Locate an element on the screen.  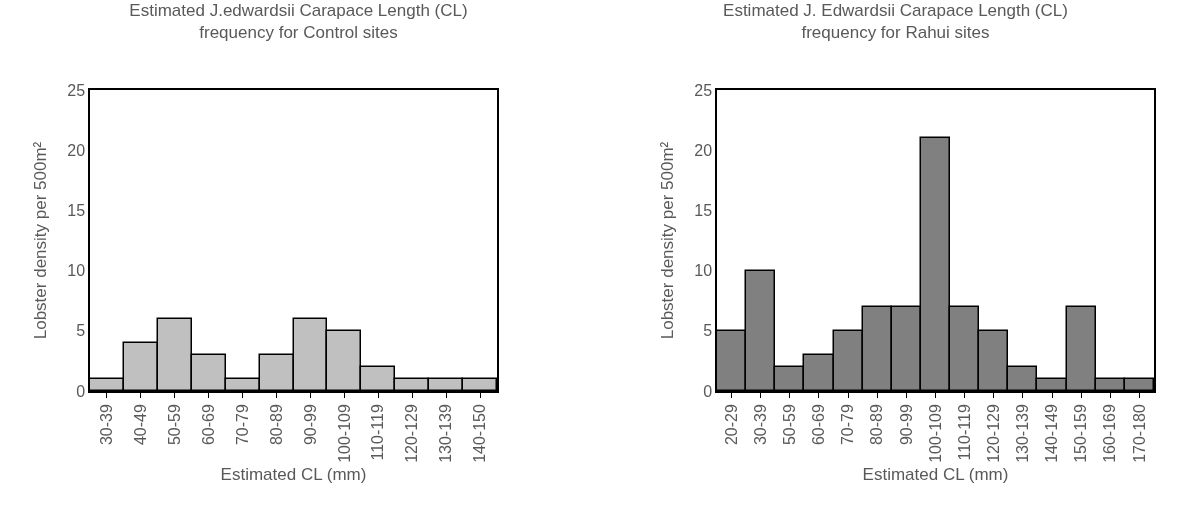
x-tick-label: 140-150 is located at coordinates (480, 433).